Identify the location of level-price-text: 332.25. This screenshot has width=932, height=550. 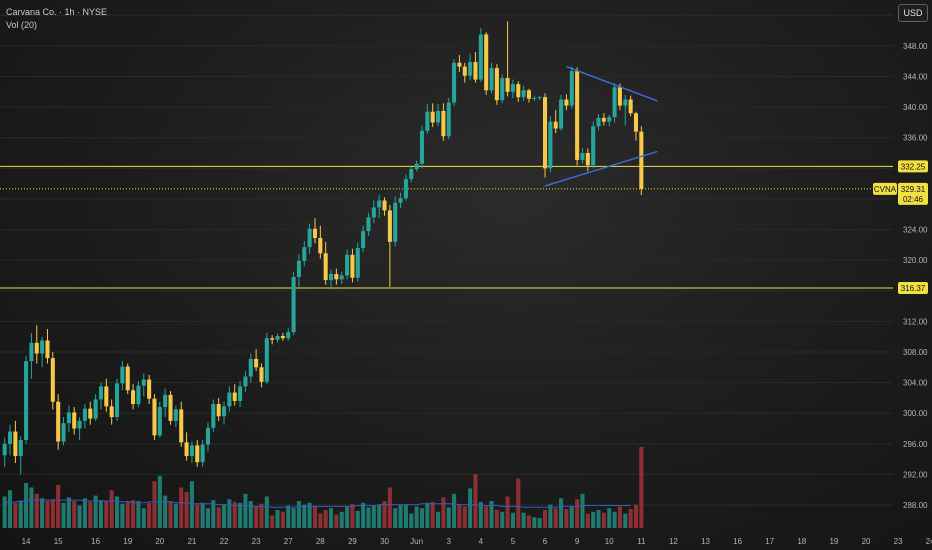
(913, 166).